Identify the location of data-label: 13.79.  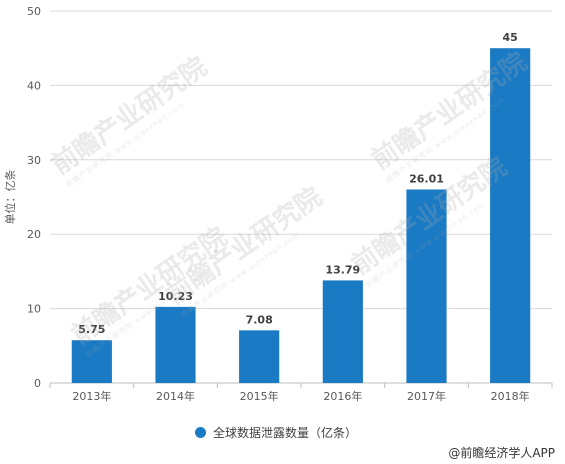
(342, 269).